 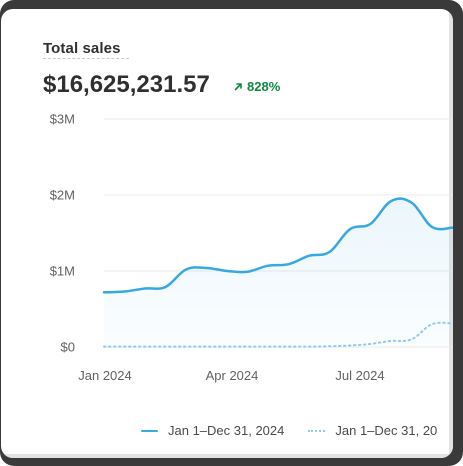 What do you see at coordinates (226, 430) in the screenshot?
I see `legend-label-current: Jan 1–Dec 31, 2024` at bounding box center [226, 430].